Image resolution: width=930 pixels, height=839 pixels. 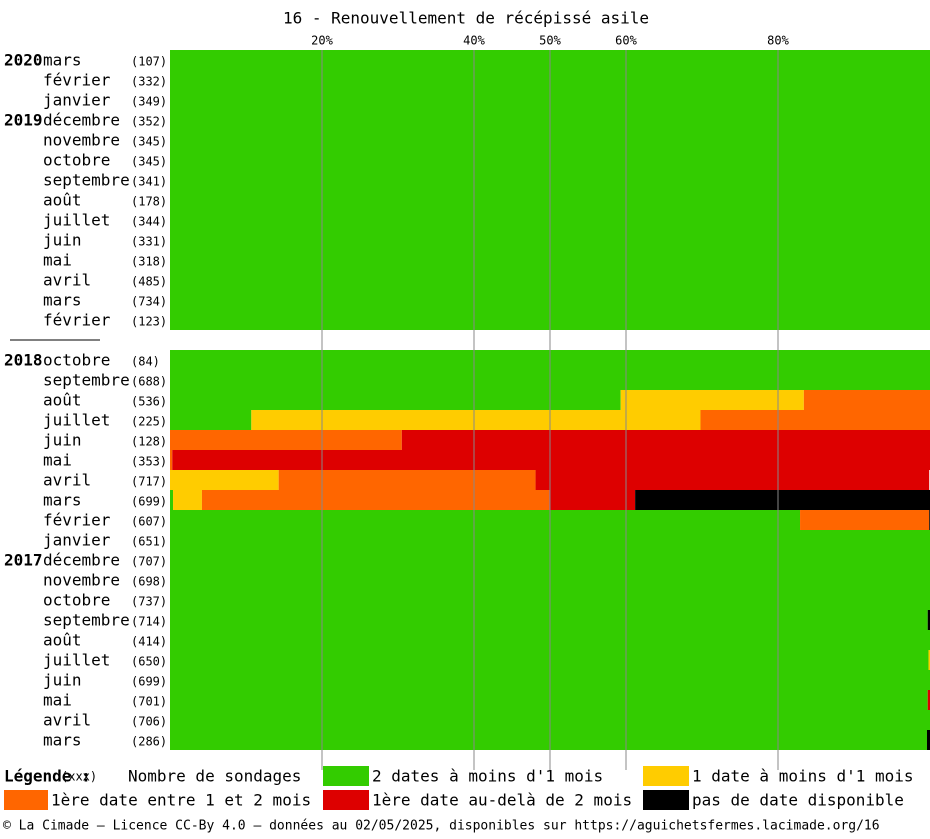 What do you see at coordinates (149, 222) in the screenshot?
I see `count-label: (344)` at bounding box center [149, 222].